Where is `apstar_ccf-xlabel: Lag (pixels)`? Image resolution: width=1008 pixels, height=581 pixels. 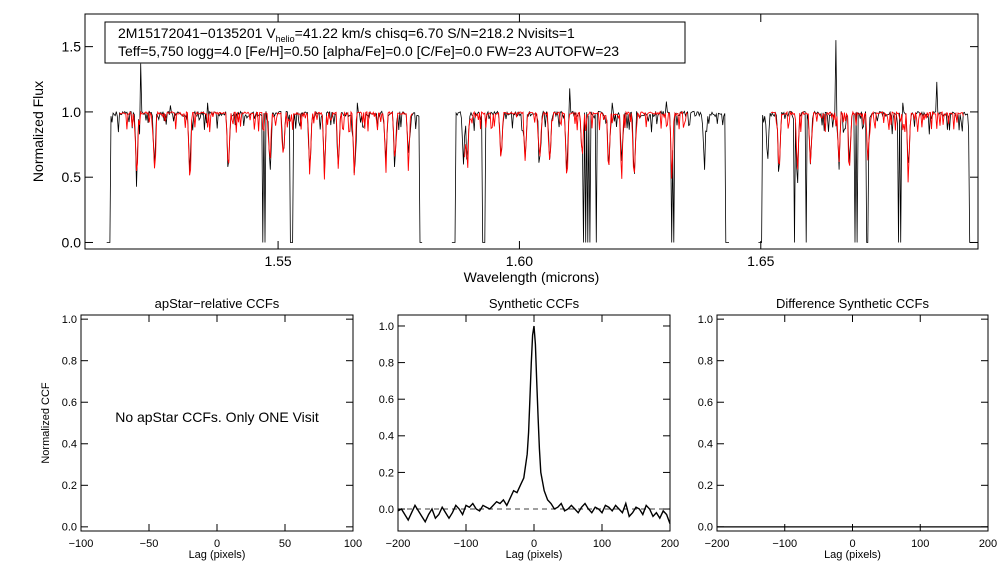
apstar_ccf-xlabel: Lag (pixels) is located at coordinates (217, 555).